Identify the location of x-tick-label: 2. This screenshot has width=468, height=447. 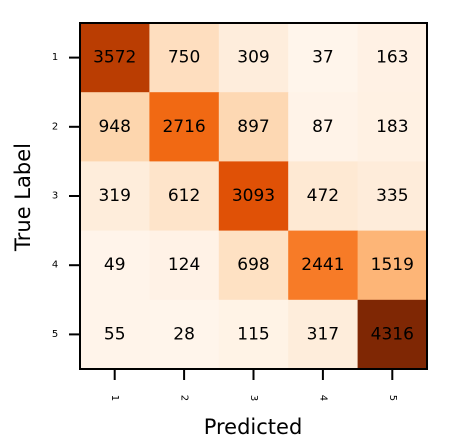
(184, 398).